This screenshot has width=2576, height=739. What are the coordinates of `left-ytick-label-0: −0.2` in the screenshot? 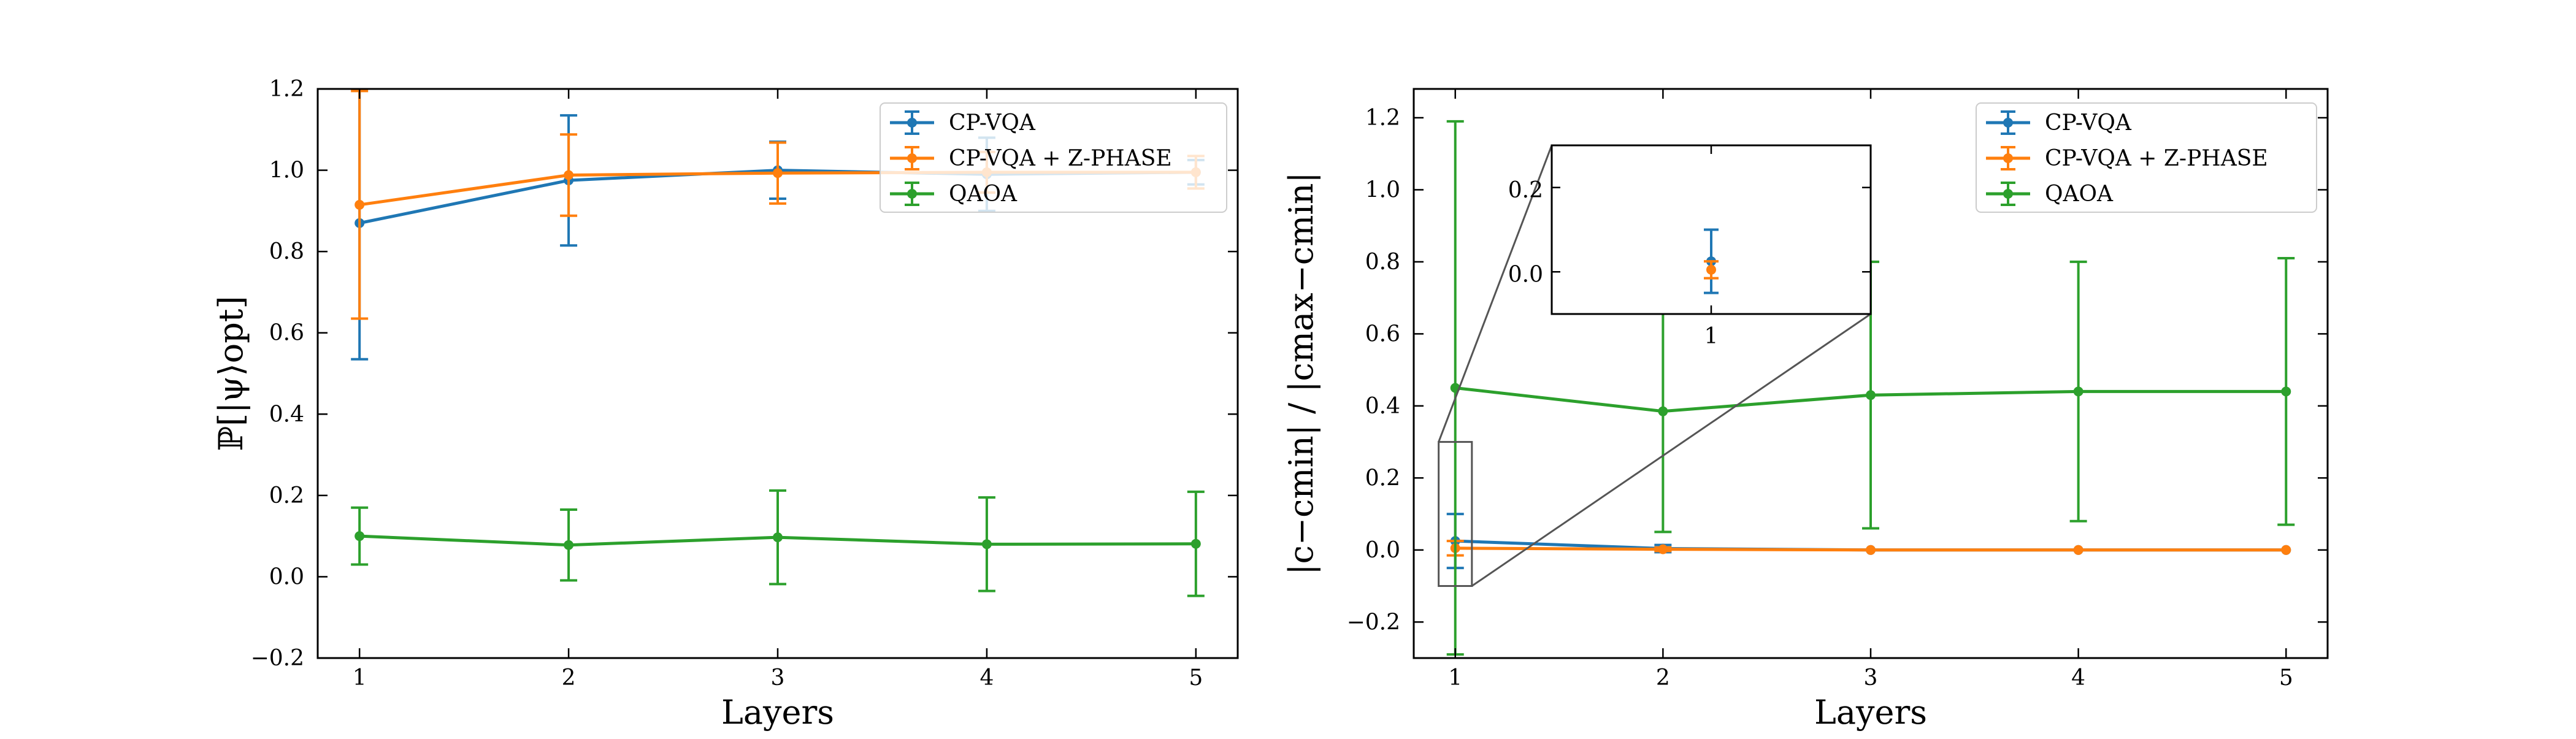 It's located at (277, 659).